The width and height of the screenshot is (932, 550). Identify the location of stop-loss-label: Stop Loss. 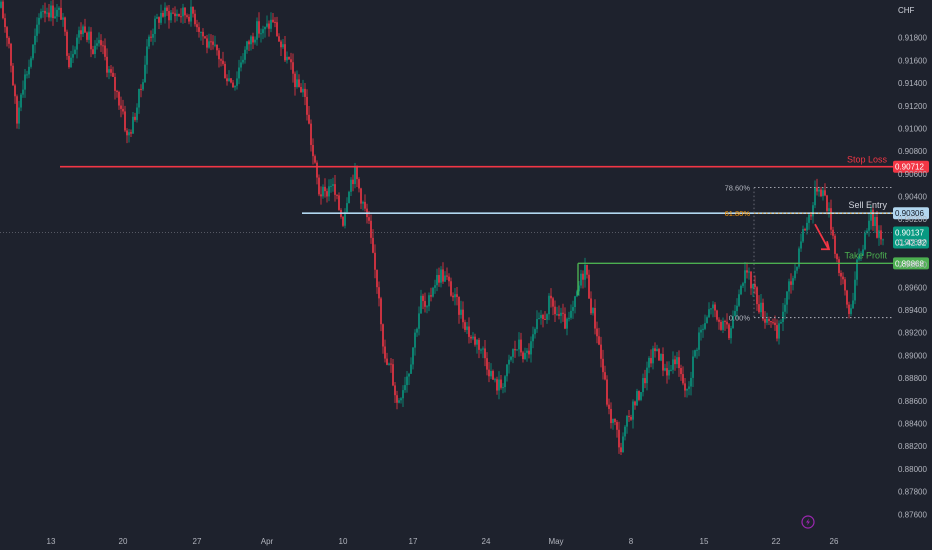
(867, 160).